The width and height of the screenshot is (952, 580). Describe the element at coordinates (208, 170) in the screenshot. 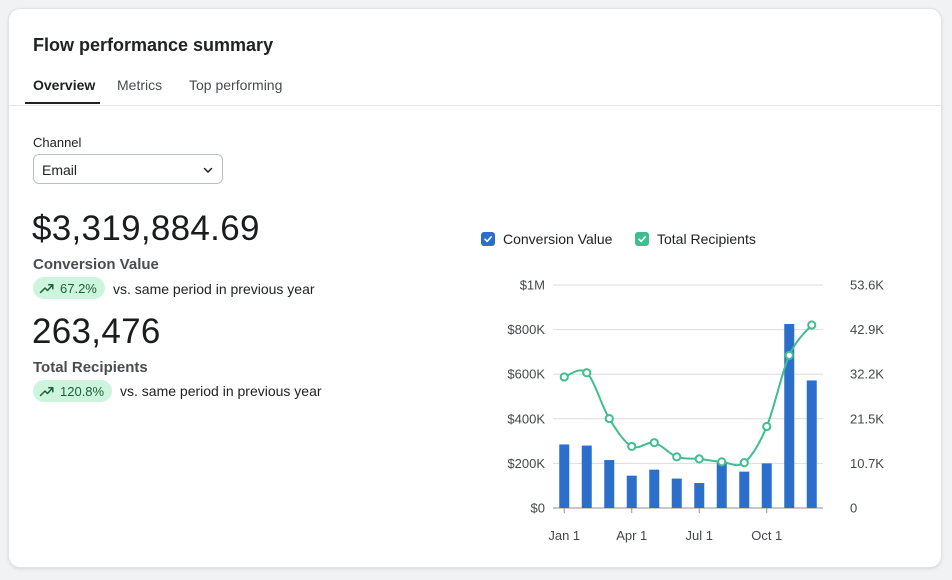

I see `chevron-down-icon` at that location.